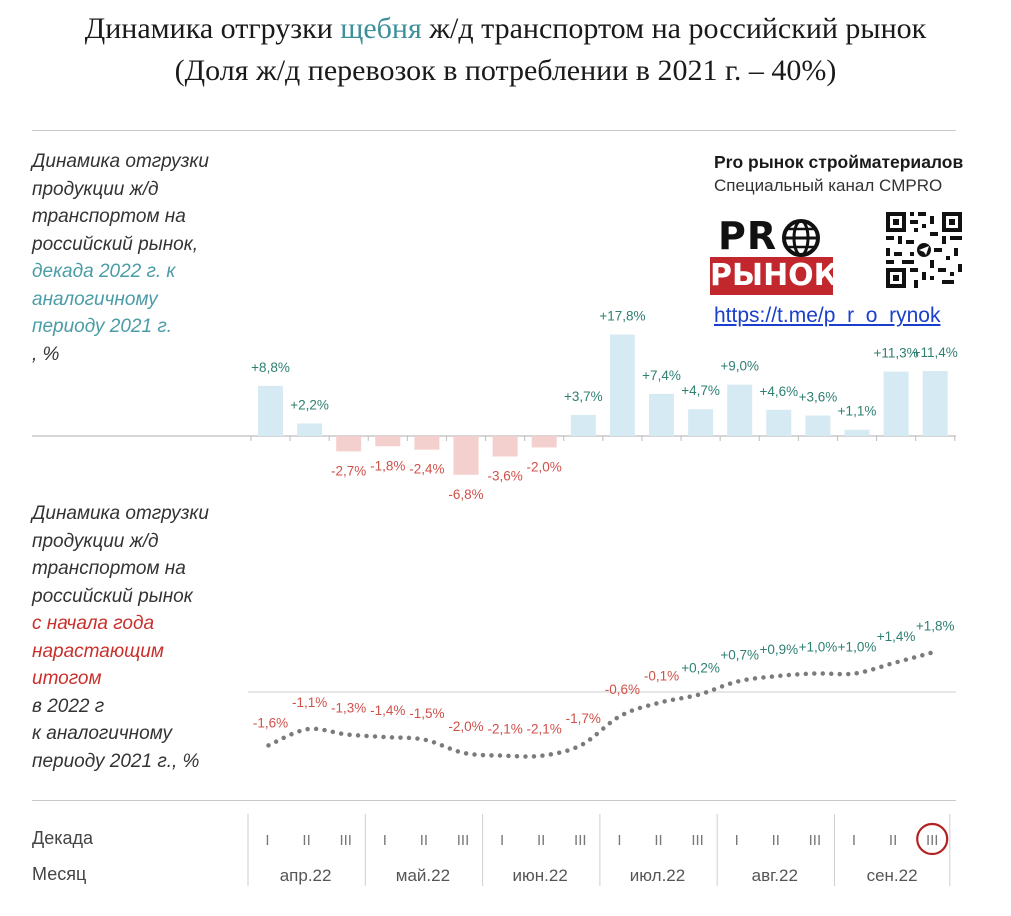  I want to click on qr-code-icon, so click(924, 250).